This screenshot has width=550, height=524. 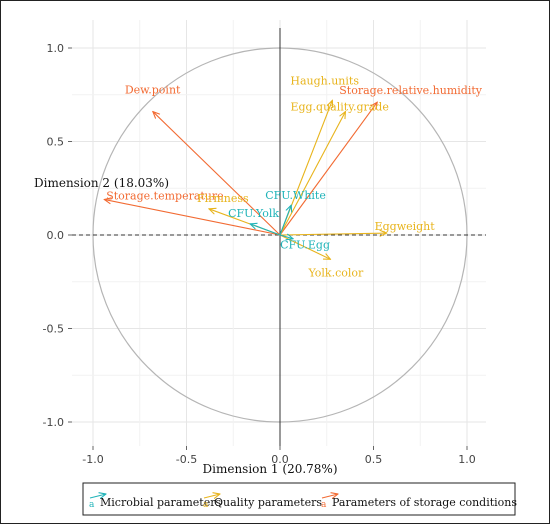 What do you see at coordinates (424, 502) in the screenshot?
I see `legend-item-3: Parameters of storage conditions` at bounding box center [424, 502].